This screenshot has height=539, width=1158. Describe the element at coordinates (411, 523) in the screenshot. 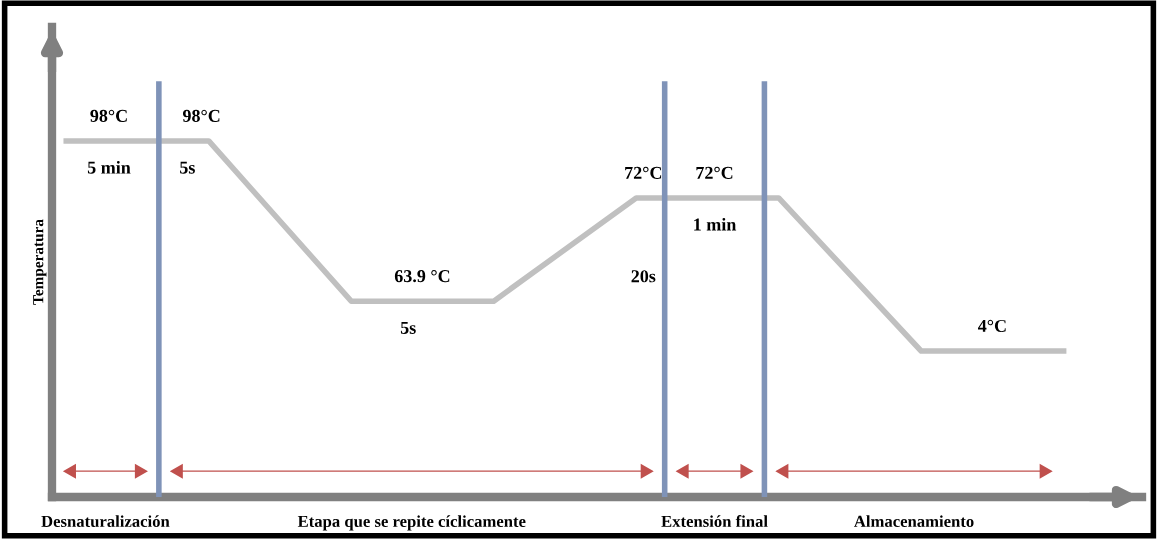

I see `text: Etapa que se repite cíclicamente` at that location.